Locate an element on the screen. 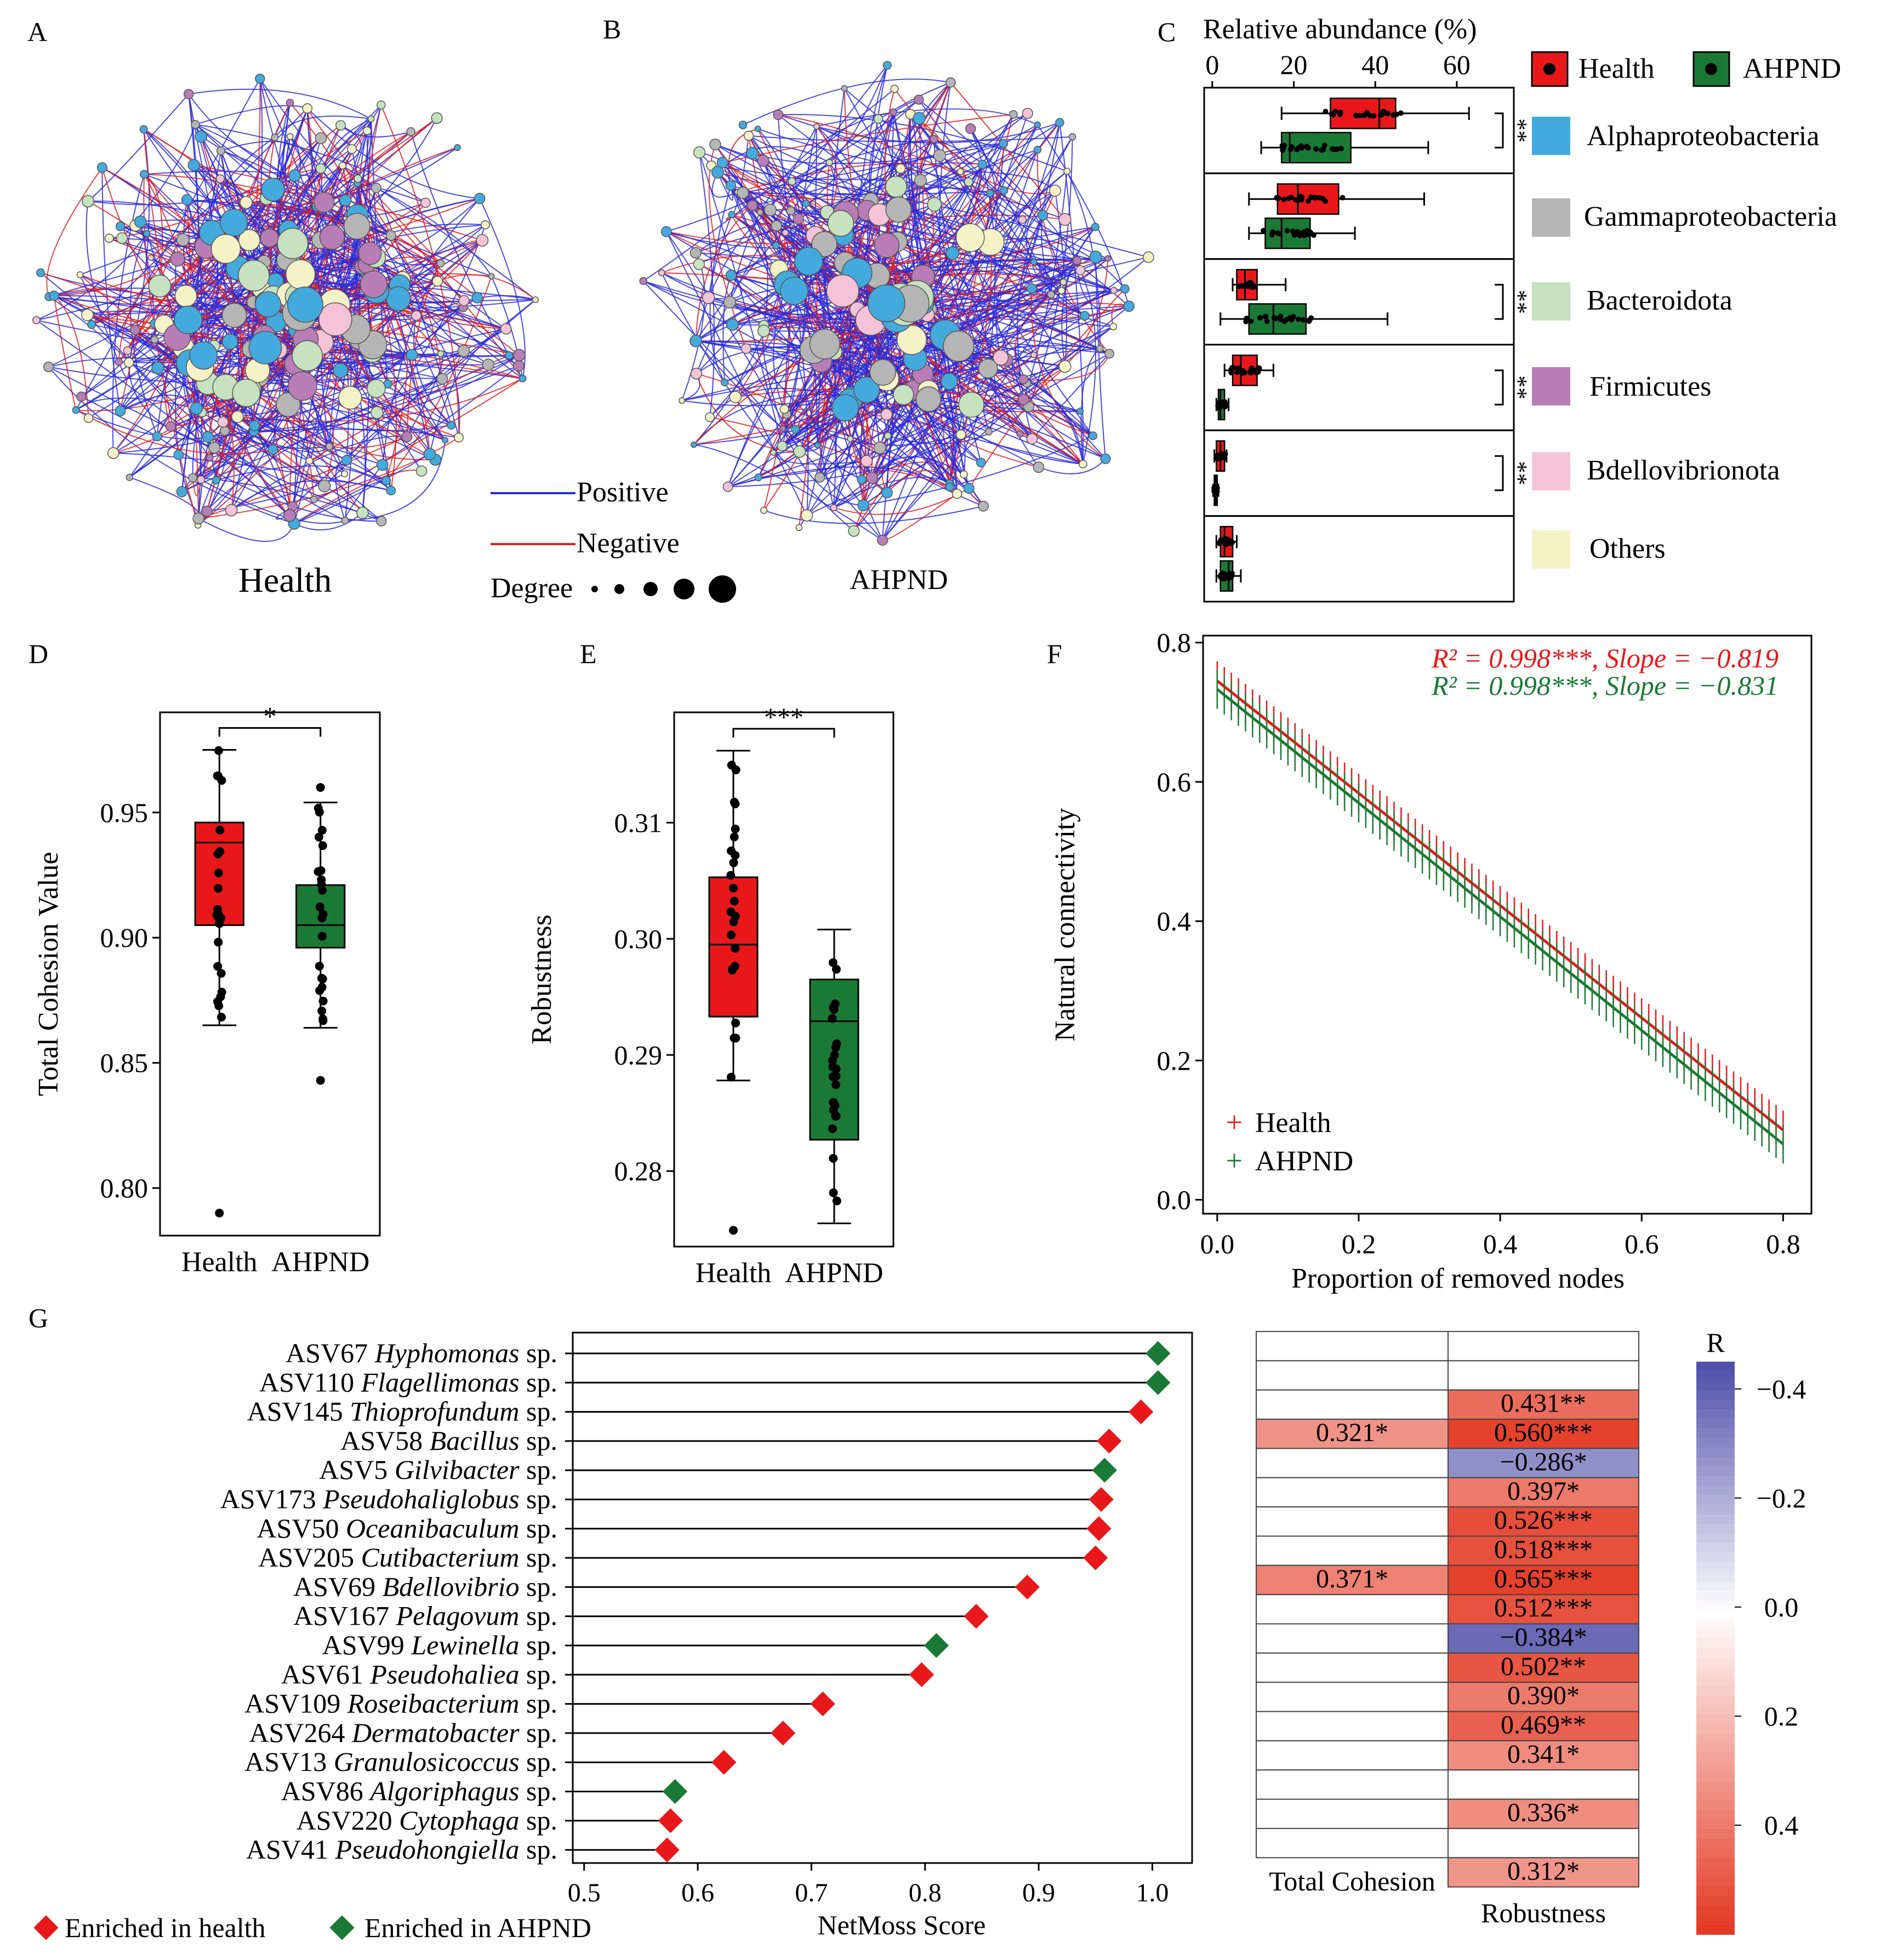 The image size is (1892, 1960). legend-health-diamond is located at coordinates (46, 1927).